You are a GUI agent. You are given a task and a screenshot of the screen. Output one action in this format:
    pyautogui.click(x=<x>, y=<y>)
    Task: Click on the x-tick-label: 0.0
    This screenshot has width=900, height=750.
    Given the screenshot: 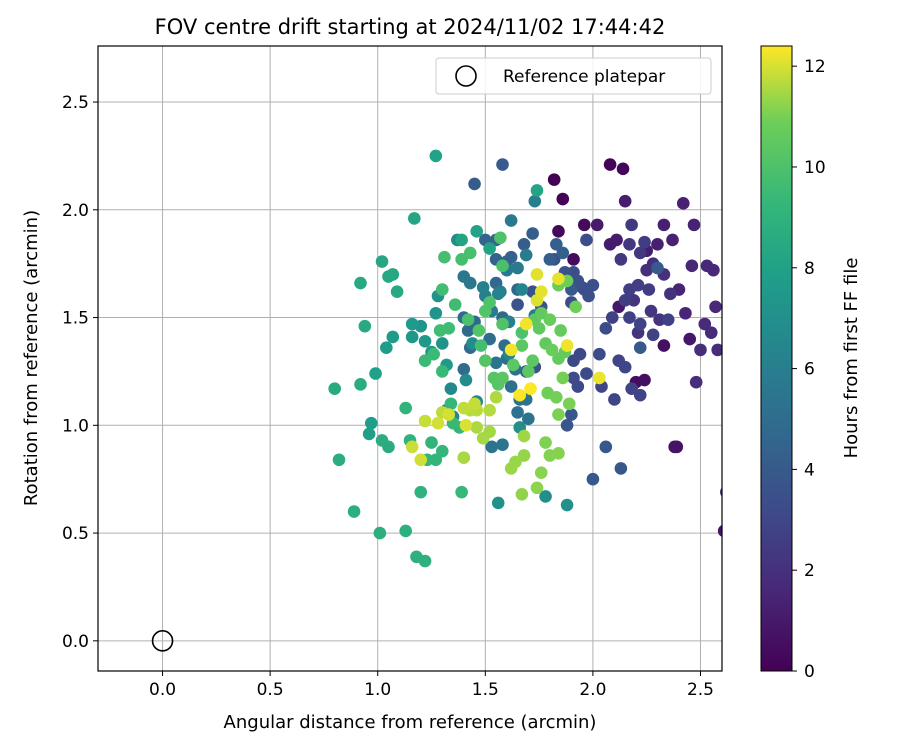 What is the action you would take?
    pyautogui.click(x=162, y=690)
    